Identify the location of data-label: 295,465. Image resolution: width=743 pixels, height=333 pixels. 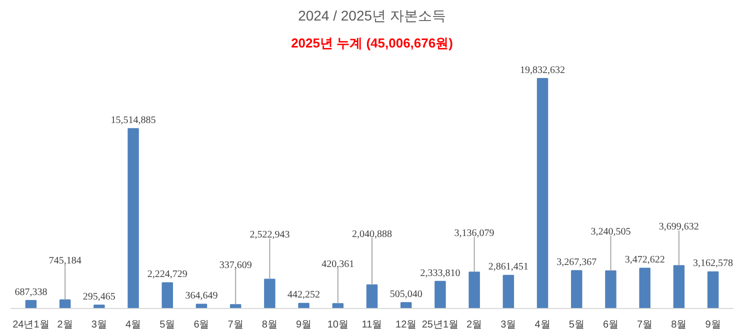
(99, 296).